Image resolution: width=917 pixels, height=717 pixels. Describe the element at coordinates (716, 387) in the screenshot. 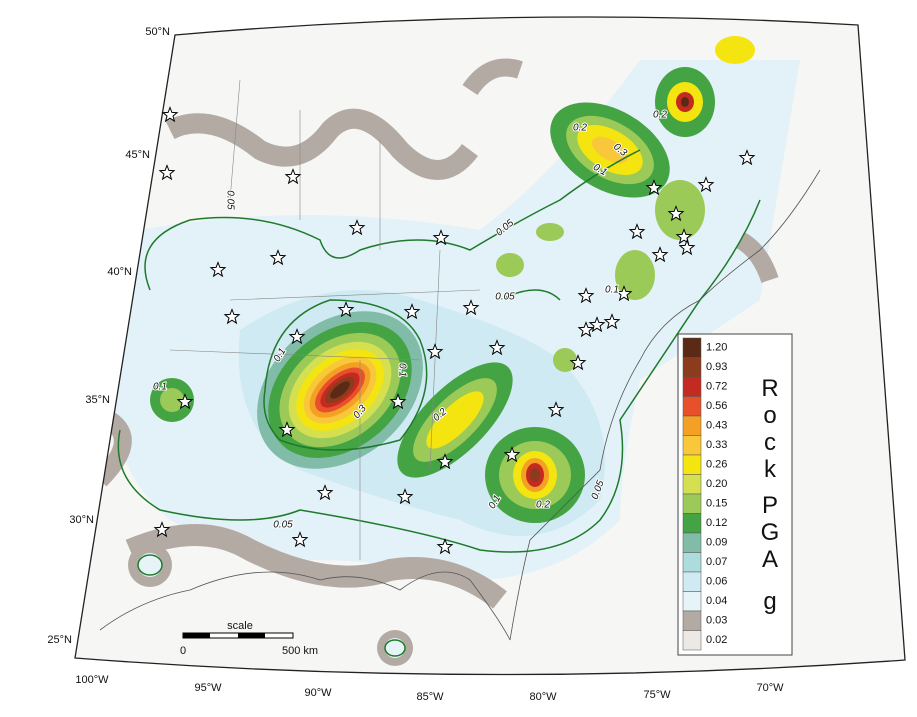

I see `legend-label: 0.72` at that location.